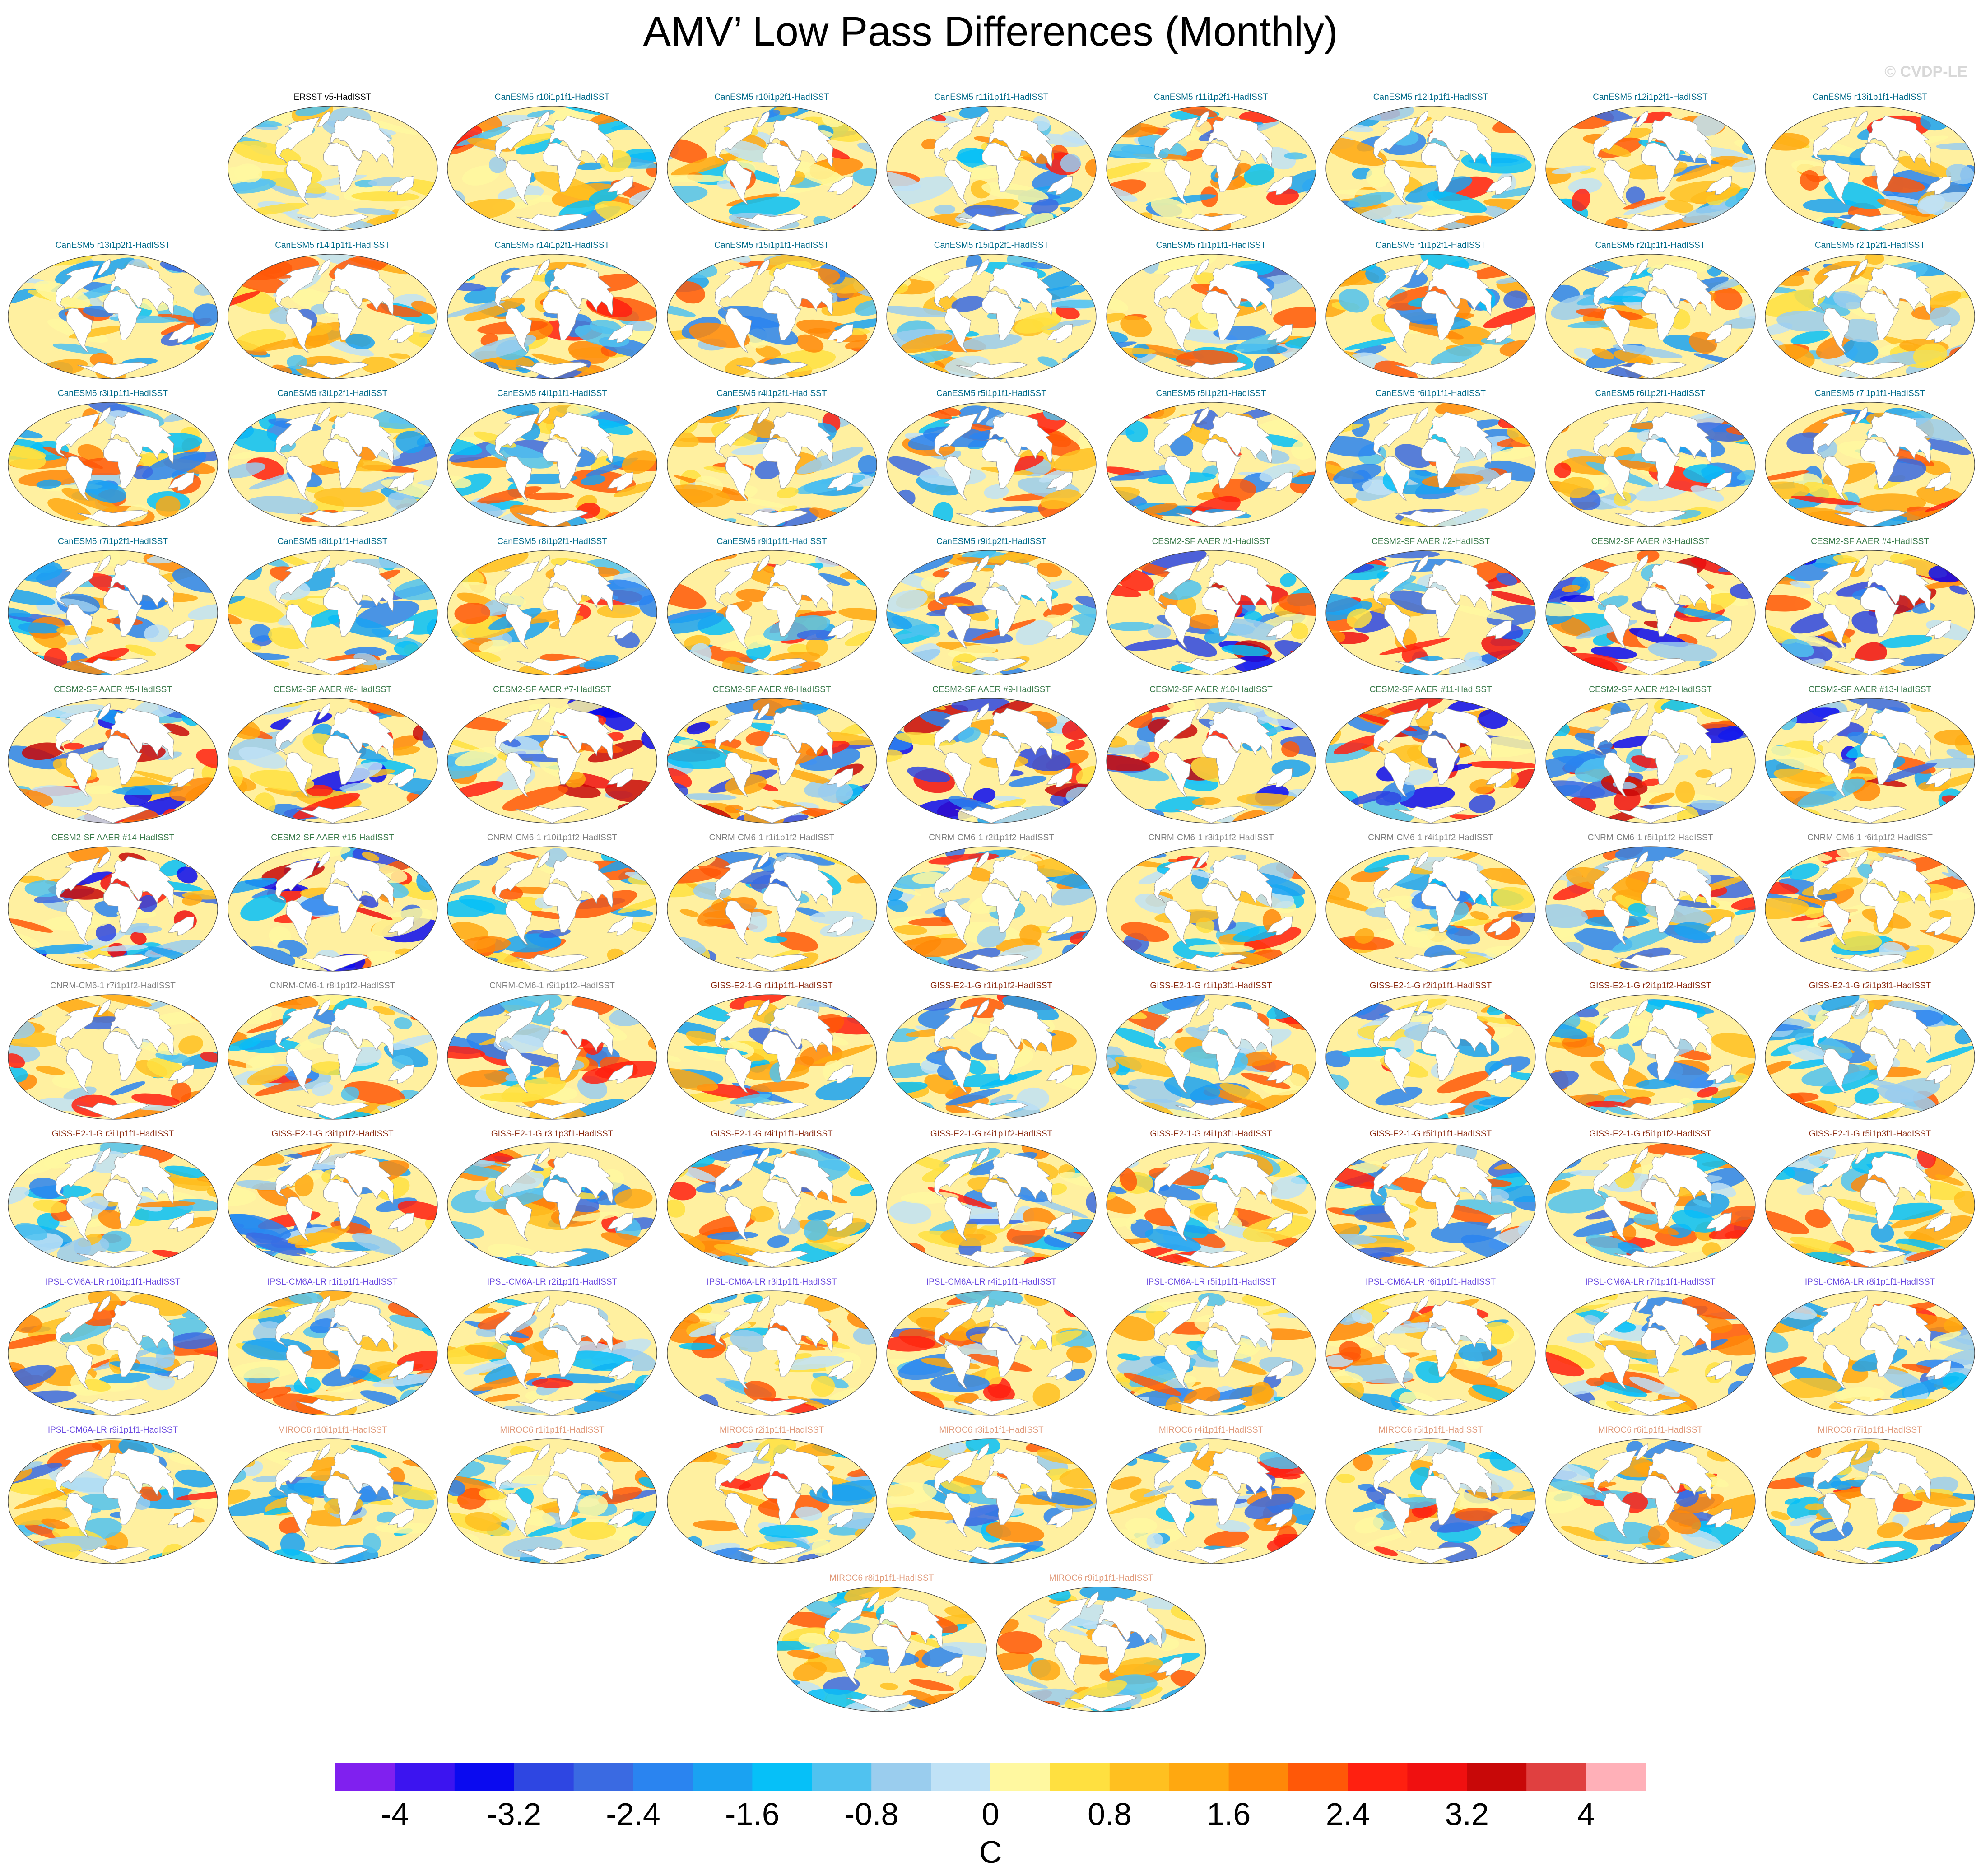  Describe the element at coordinates (112, 1430) in the screenshot. I see `panel-title: IPSL-CM6A-LR r9i1p1f1-HadISST` at that location.